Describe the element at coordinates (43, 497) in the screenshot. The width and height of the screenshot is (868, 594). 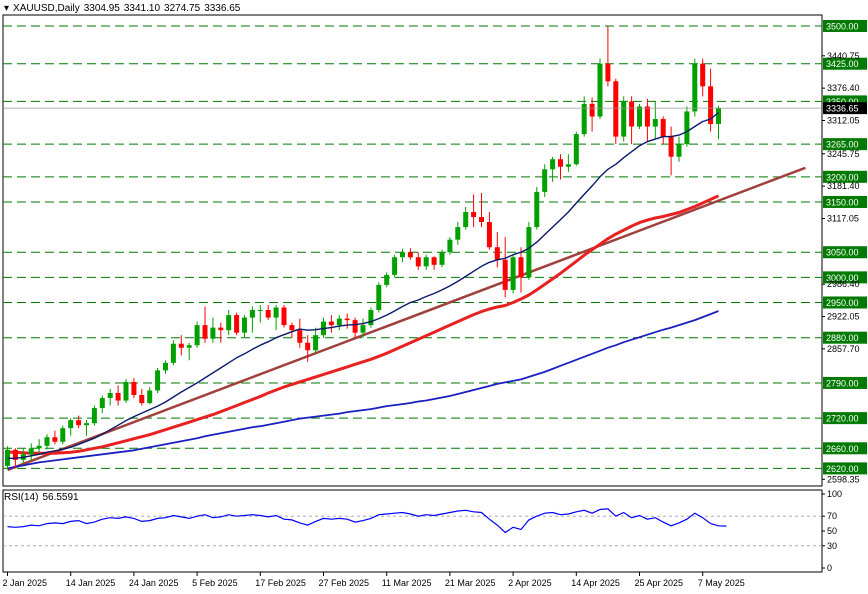
I see `rsi-header: RSI(14) 56.5591` at that location.